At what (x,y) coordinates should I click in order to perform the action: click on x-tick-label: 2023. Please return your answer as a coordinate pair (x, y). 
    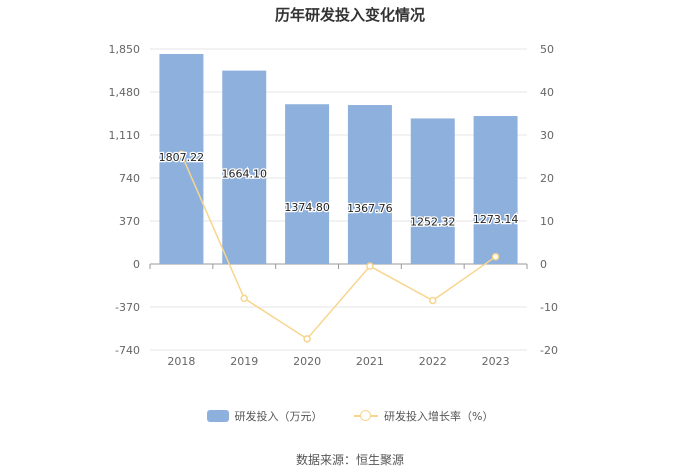
    Looking at the image, I should click on (496, 361).